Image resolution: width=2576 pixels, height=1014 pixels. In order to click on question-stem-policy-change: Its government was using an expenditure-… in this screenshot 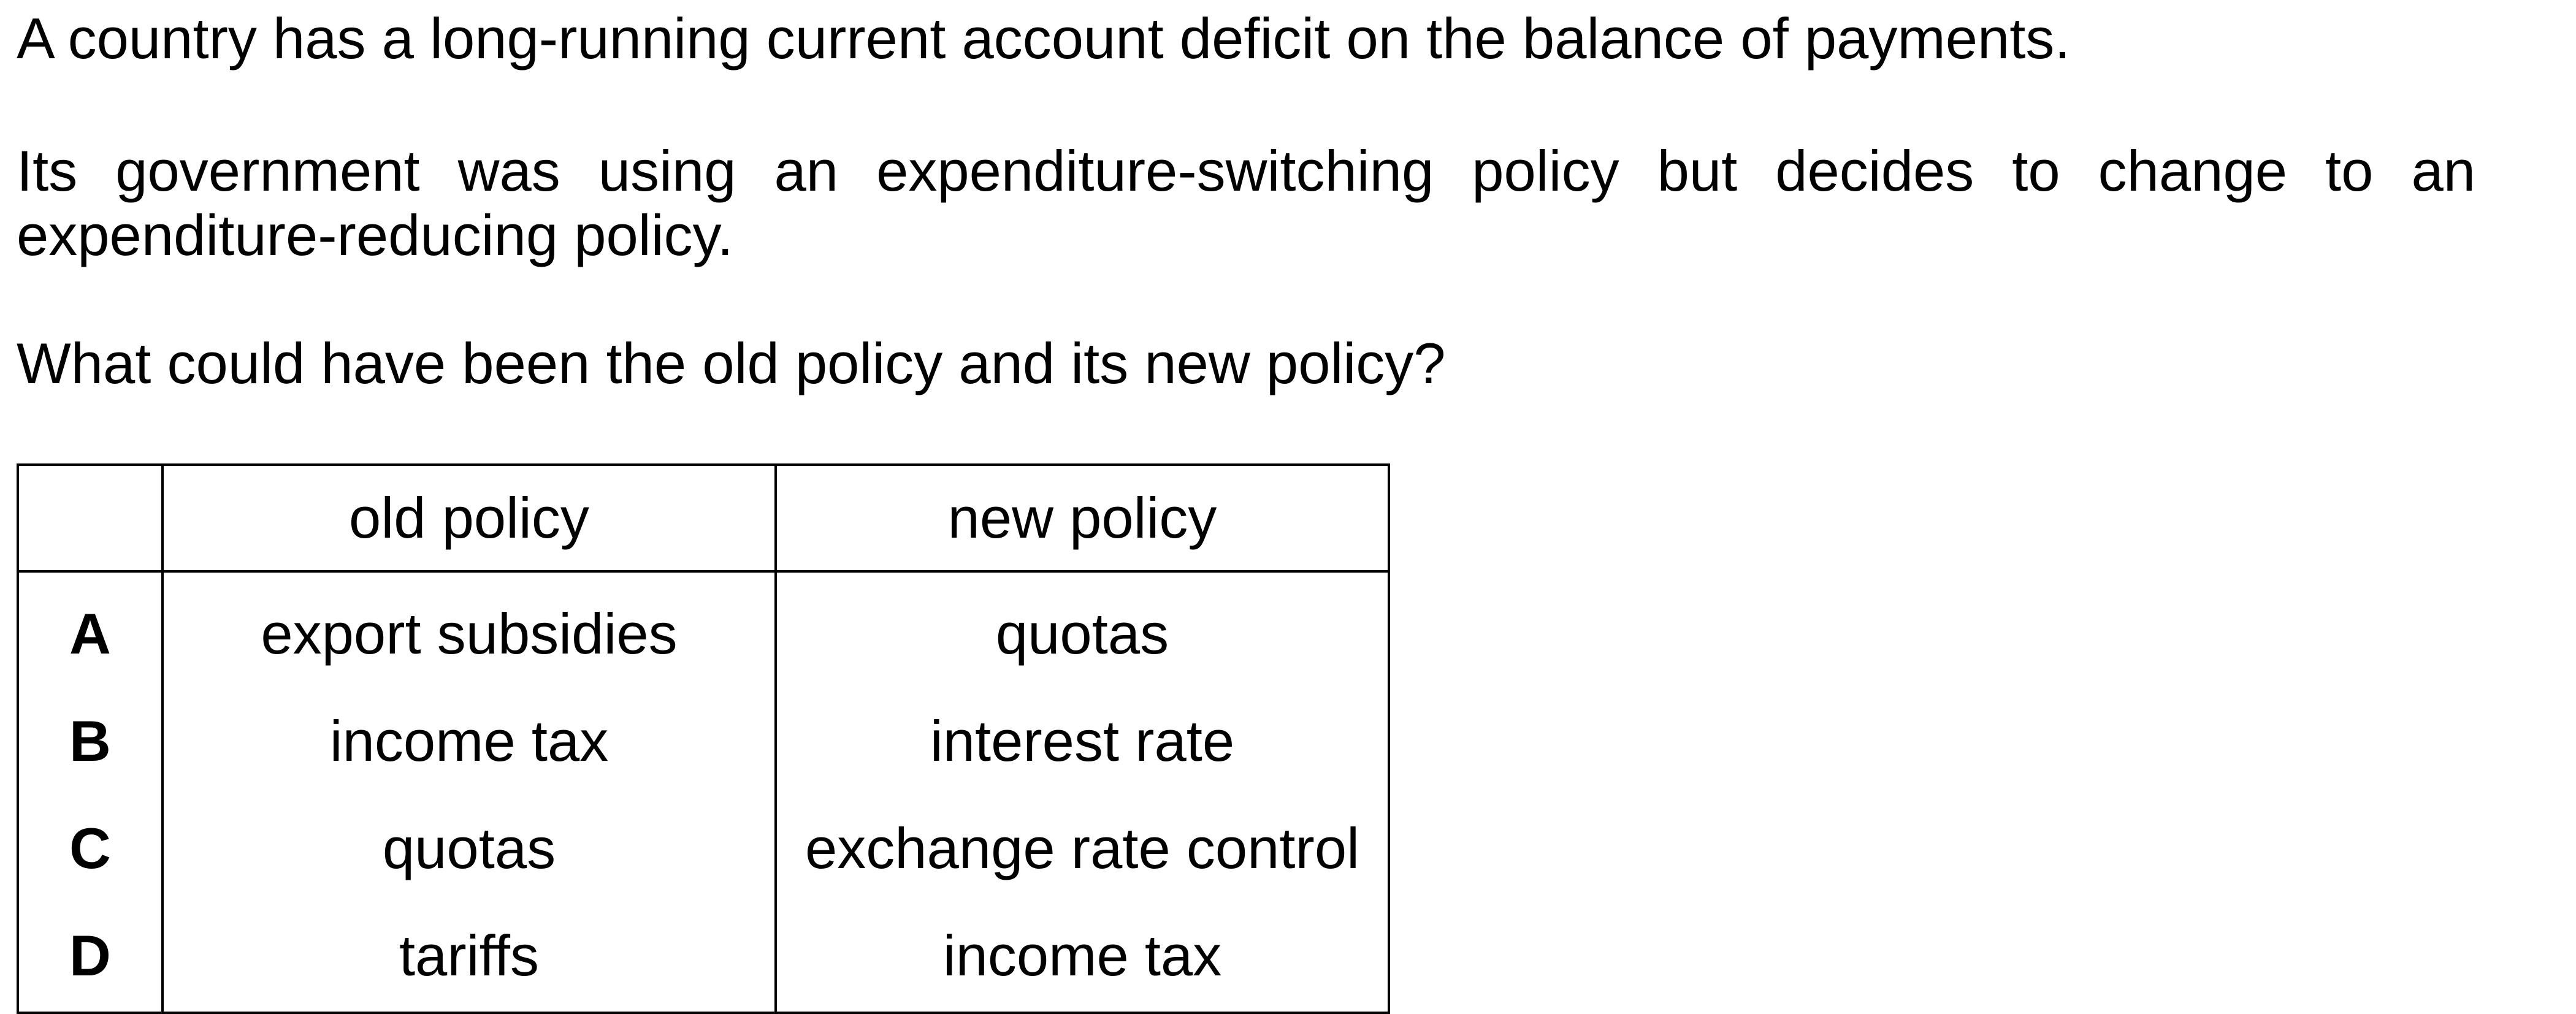, I will do `click(1246, 203)`.